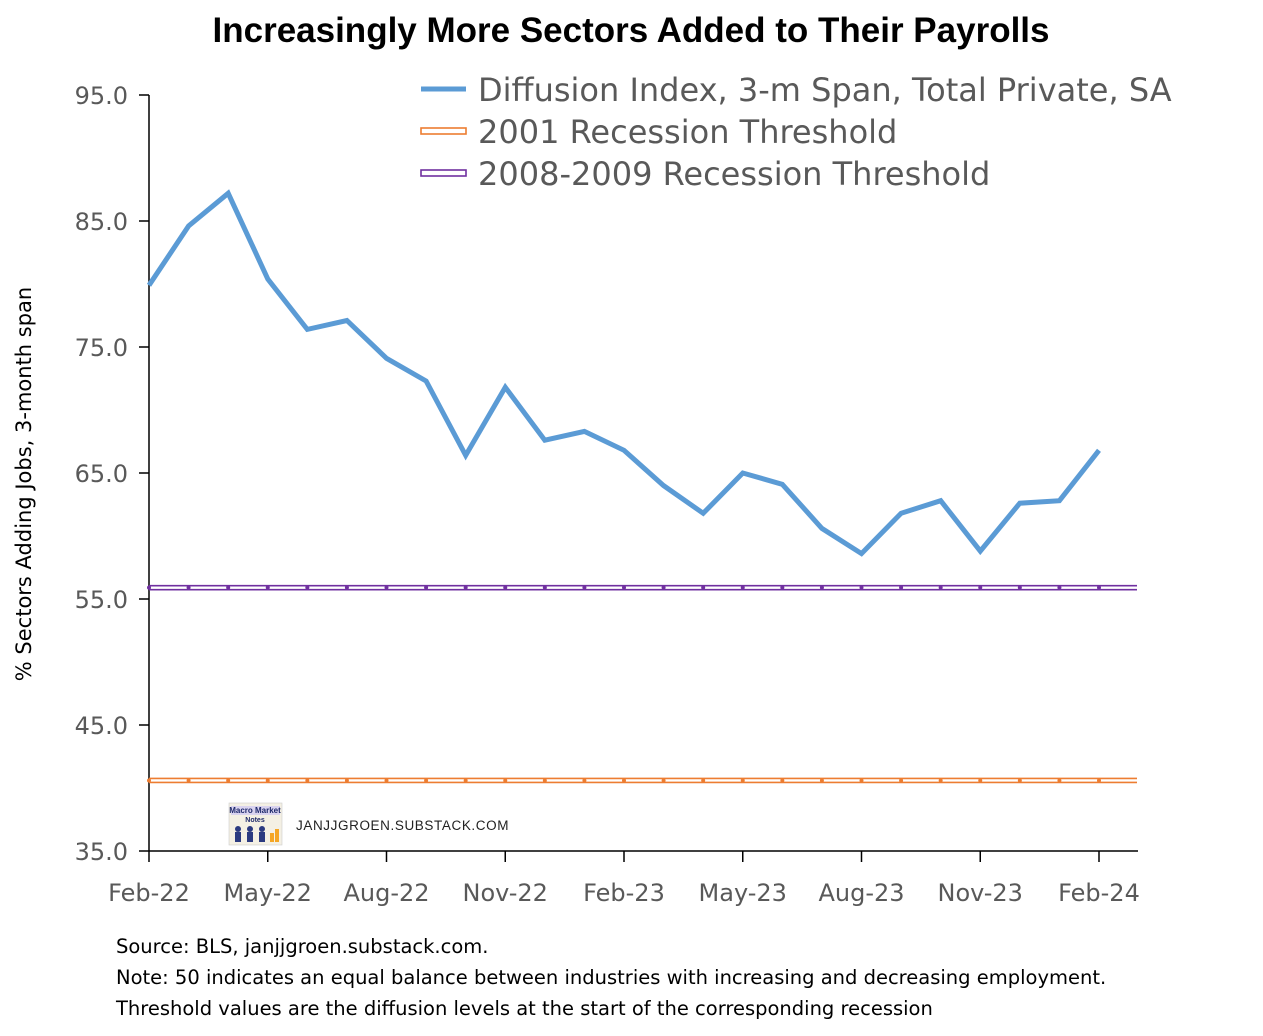 This screenshot has width=1263, height=1036. Describe the element at coordinates (402, 825) in the screenshot. I see `watermark-site-text: JANJJGROEN.SUBSTACK.COM` at that location.